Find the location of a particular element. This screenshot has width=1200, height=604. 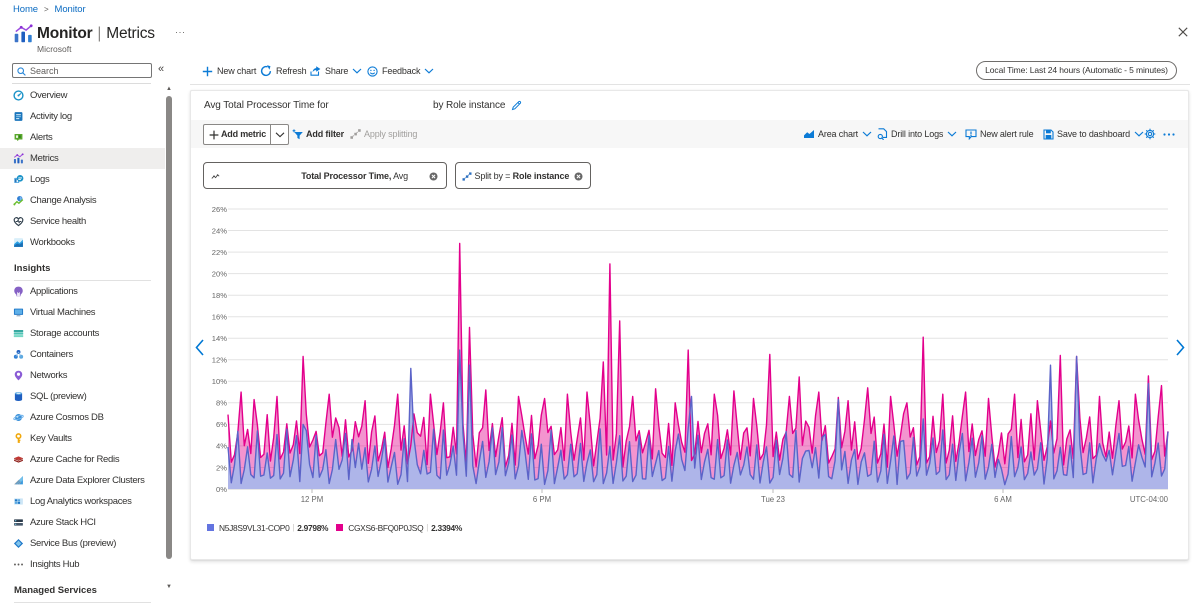

svg-text: 12 PM is located at coordinates (312, 499).